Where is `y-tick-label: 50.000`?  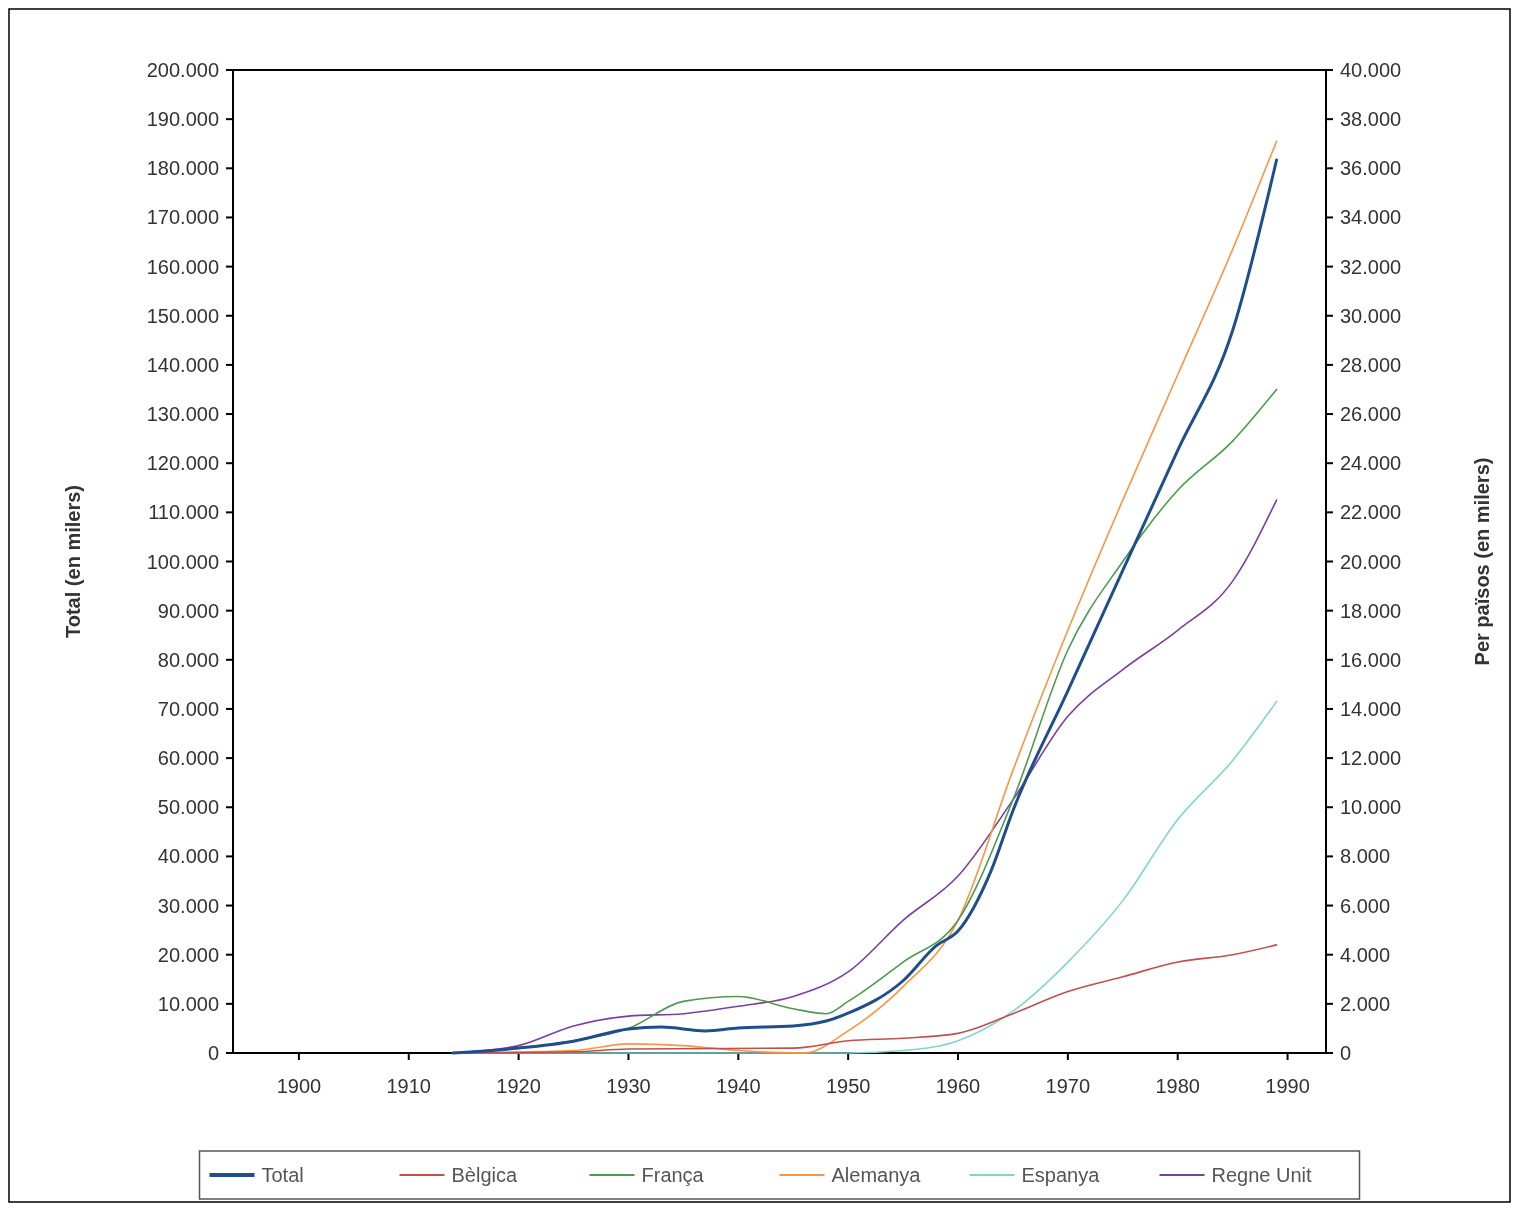 y-tick-label: 50.000 is located at coordinates (188, 807).